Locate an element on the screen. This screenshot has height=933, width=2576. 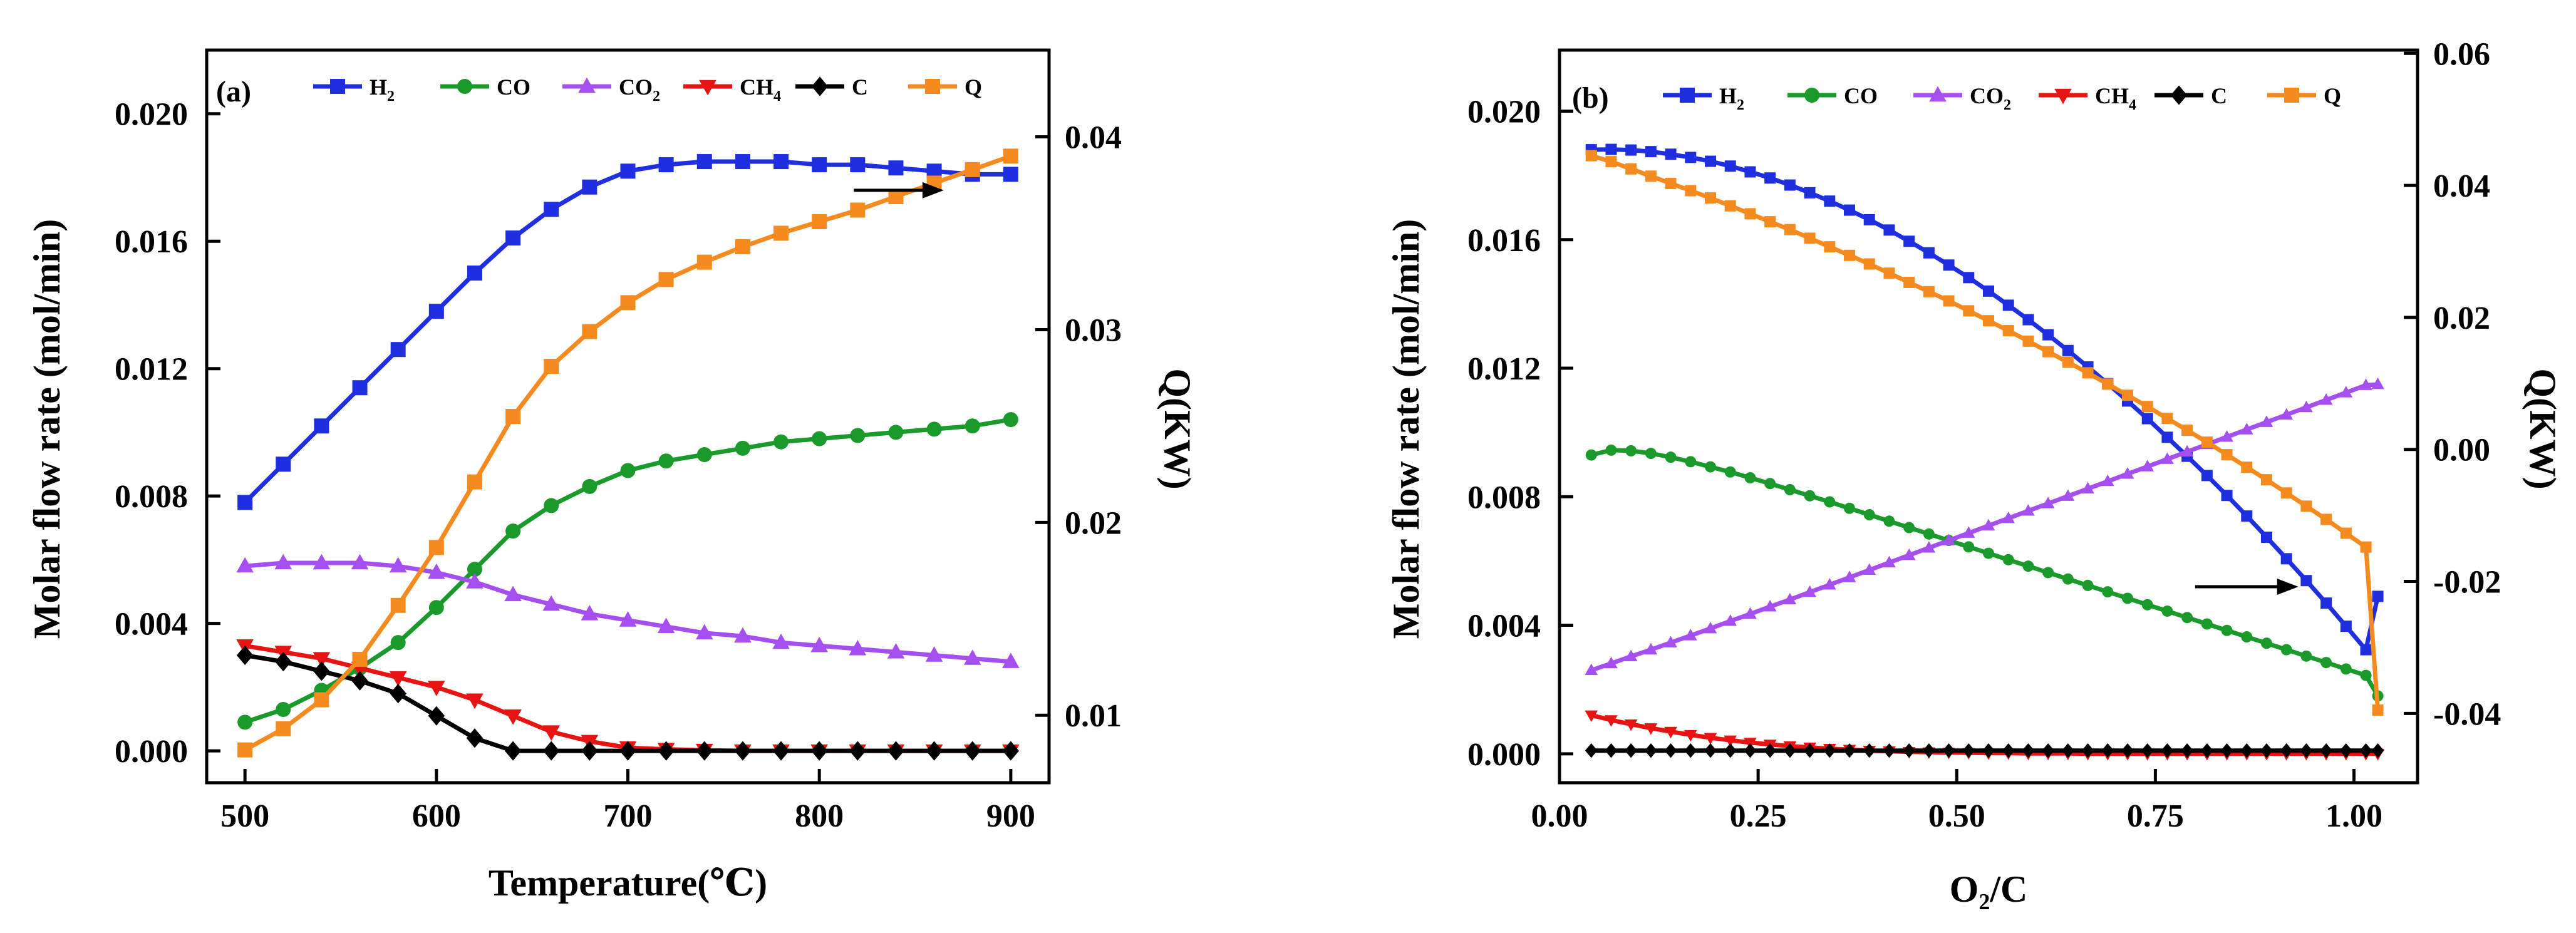
series-CO2 is located at coordinates (628, 611).